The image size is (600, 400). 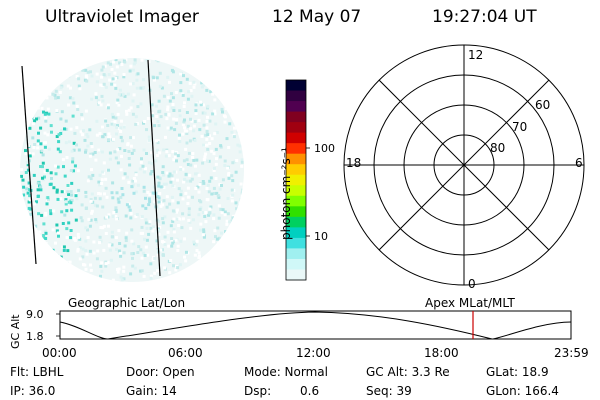 What do you see at coordinates (286, 193) in the screenshot?
I see `colorbar-units: photon cm⁻²s⁻¹` at bounding box center [286, 193].